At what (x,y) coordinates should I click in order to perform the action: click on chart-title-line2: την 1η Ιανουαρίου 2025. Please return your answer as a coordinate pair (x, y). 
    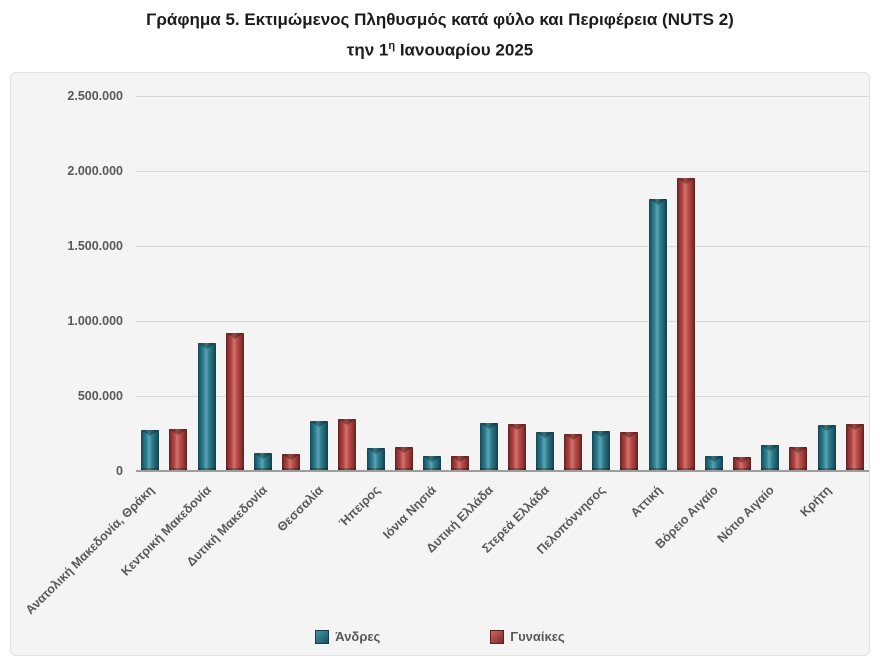
    Looking at the image, I should click on (440, 48).